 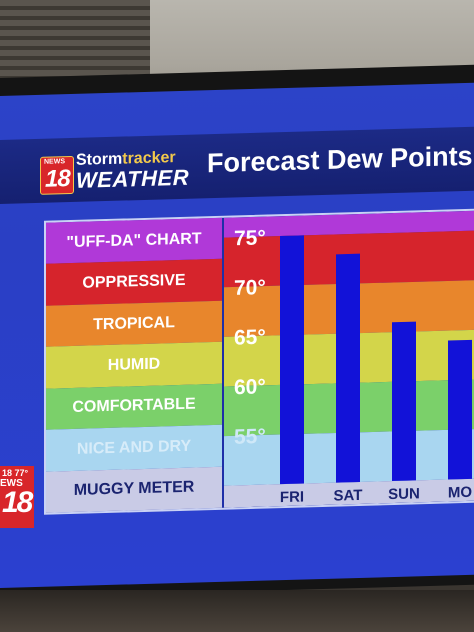 I want to click on legend-band-6: MUGGY METER, so click(x=134, y=489).